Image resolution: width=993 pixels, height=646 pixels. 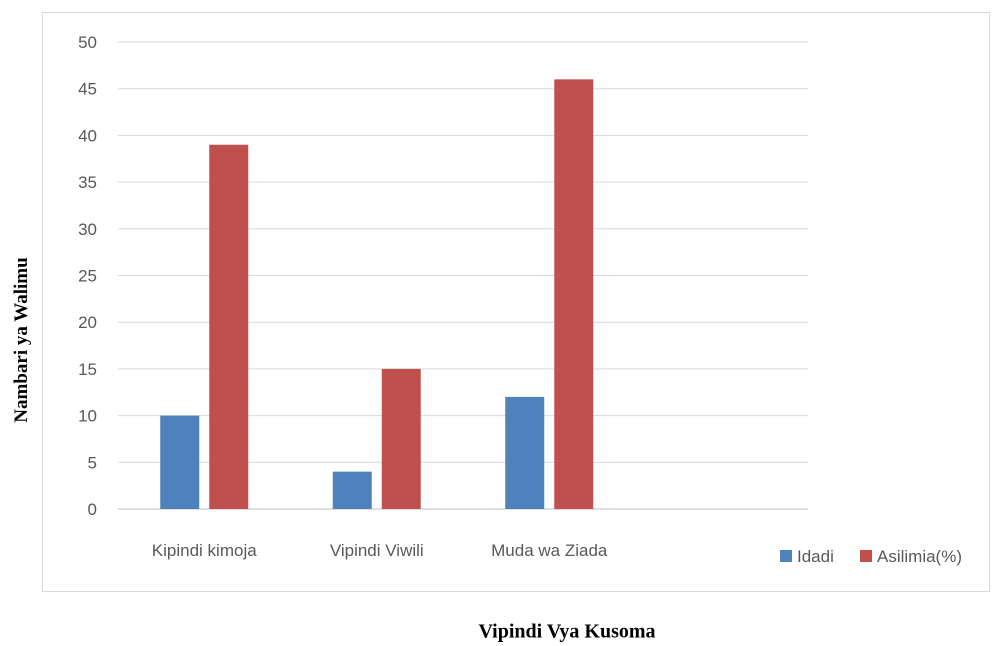 What do you see at coordinates (87, 322) in the screenshot?
I see `y-tick-label: 20` at bounding box center [87, 322].